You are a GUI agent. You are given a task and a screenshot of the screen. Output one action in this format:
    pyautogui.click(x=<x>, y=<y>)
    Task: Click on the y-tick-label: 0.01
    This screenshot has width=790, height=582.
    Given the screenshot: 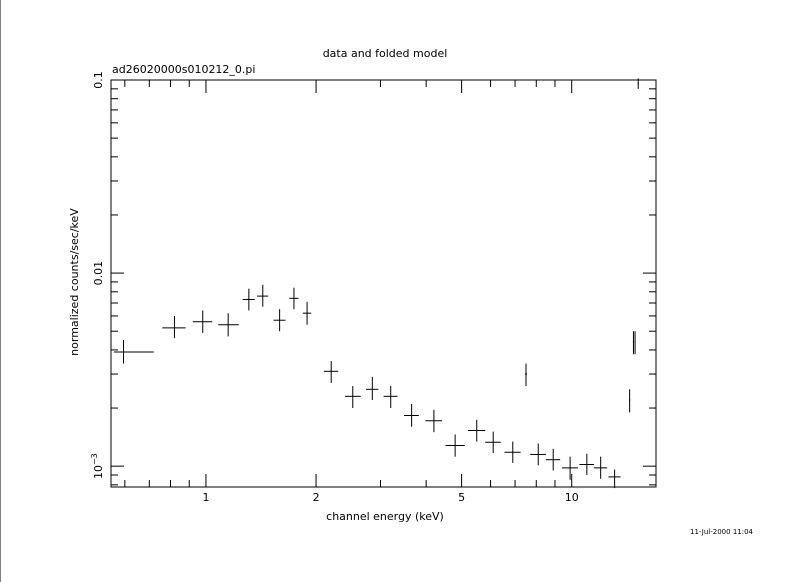 What is the action you would take?
    pyautogui.click(x=98, y=273)
    